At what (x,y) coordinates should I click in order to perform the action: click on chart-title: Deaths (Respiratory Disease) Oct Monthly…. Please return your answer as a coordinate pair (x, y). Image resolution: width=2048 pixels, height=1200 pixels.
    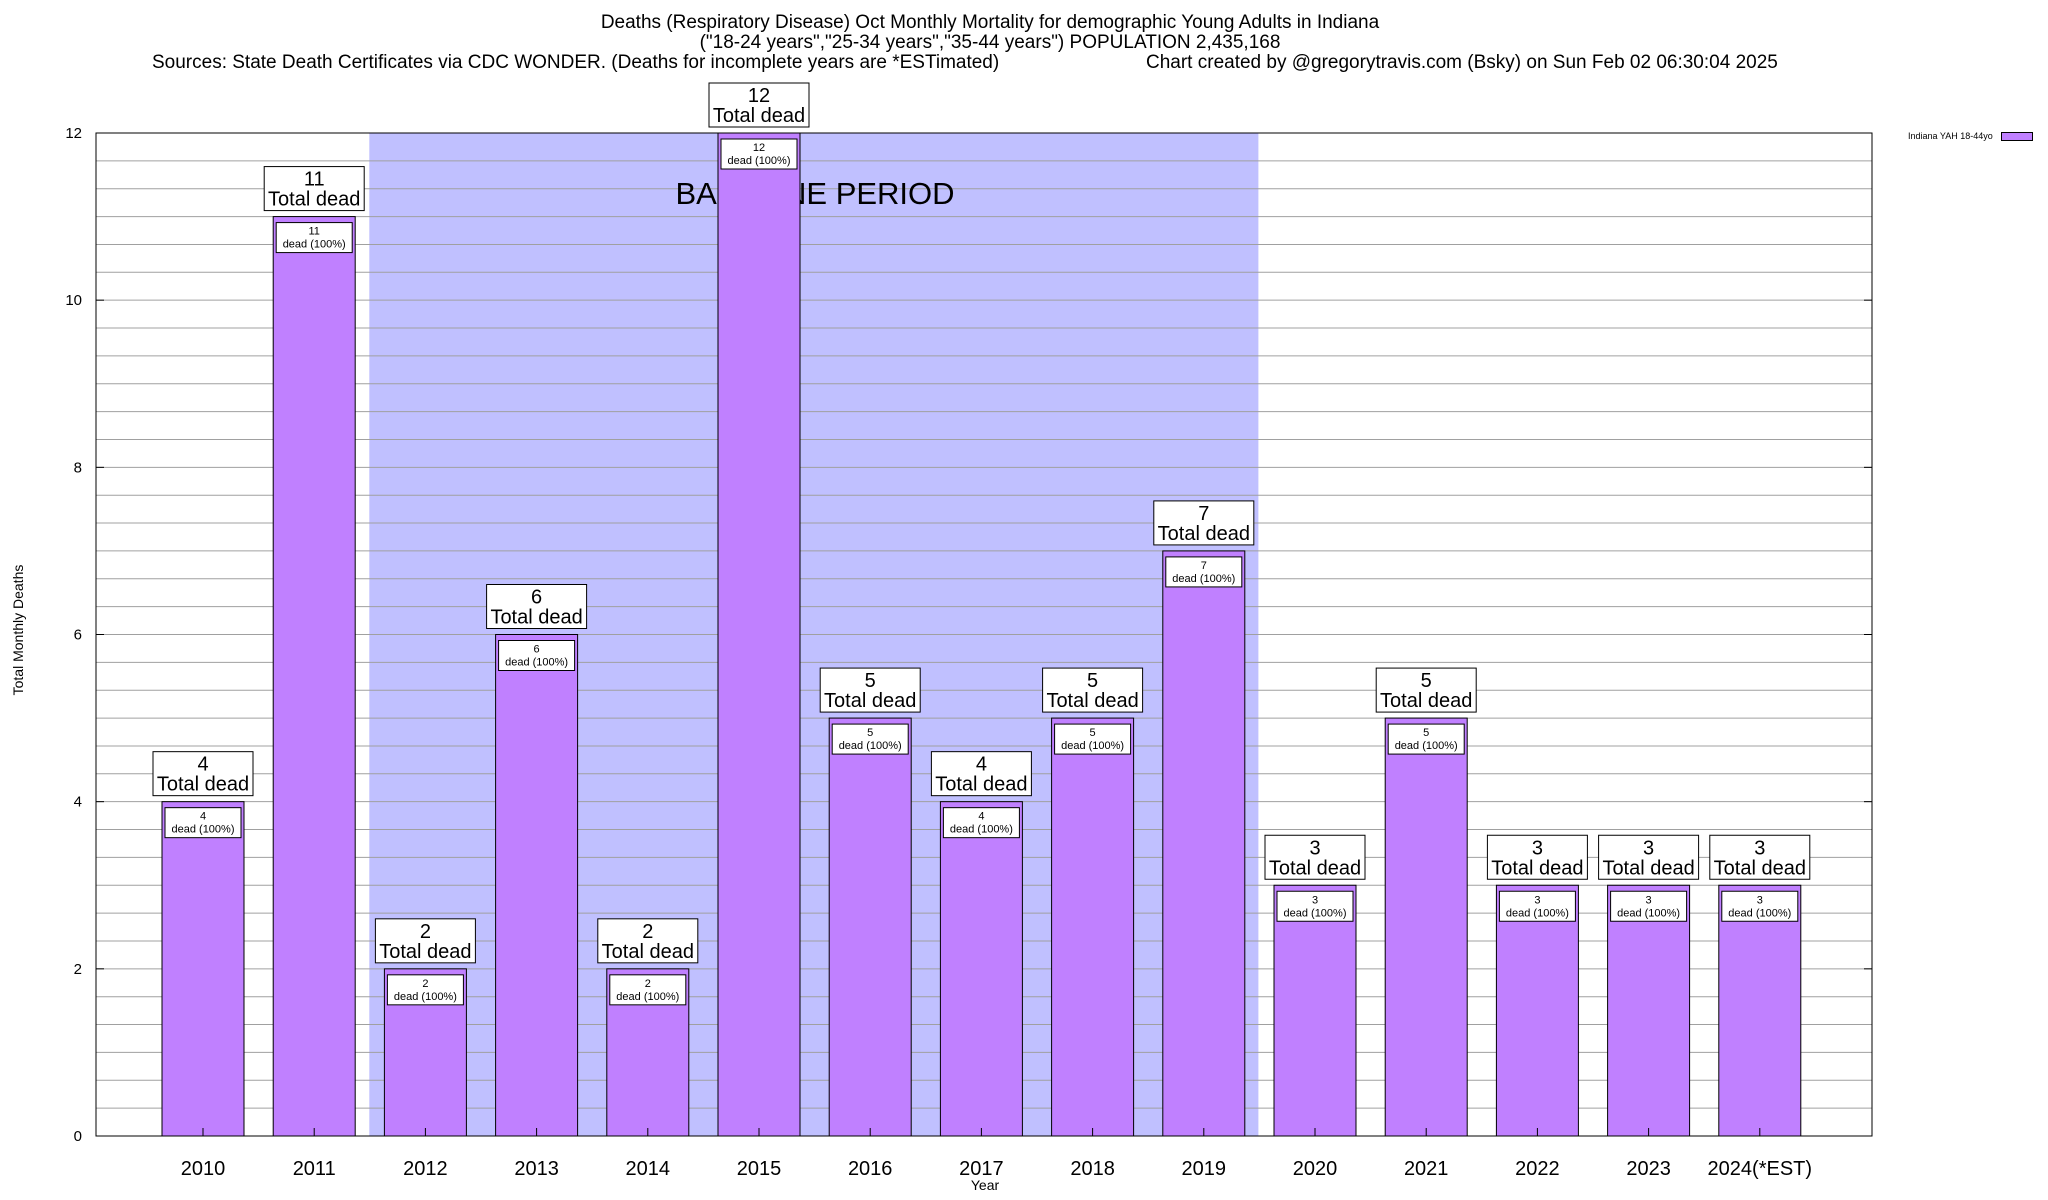
    Looking at the image, I should click on (990, 22).